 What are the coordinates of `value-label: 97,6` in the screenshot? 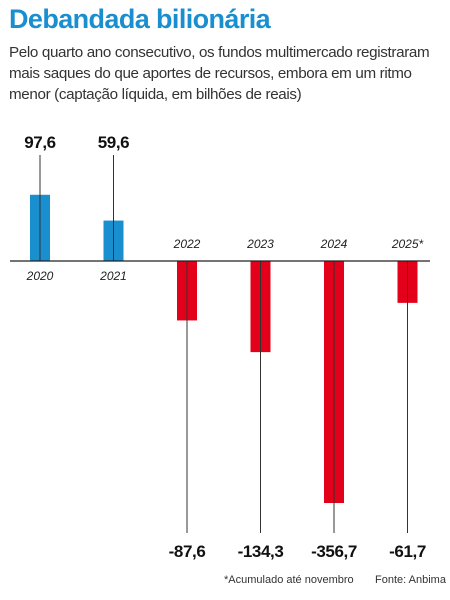 It's located at (40, 142).